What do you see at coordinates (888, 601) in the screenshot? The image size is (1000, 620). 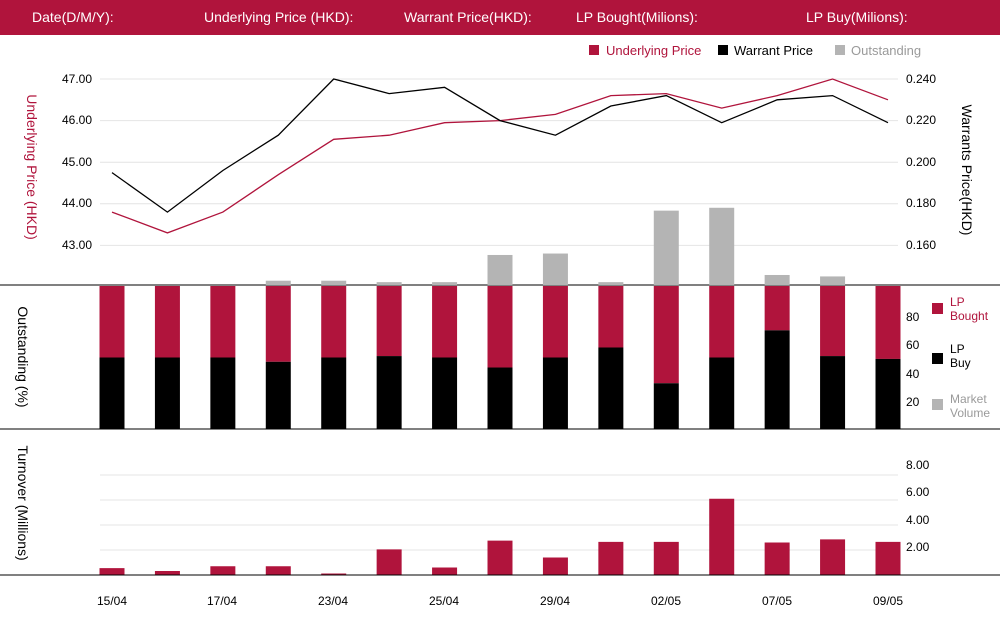 I see `x-tick-label: 09/05` at bounding box center [888, 601].